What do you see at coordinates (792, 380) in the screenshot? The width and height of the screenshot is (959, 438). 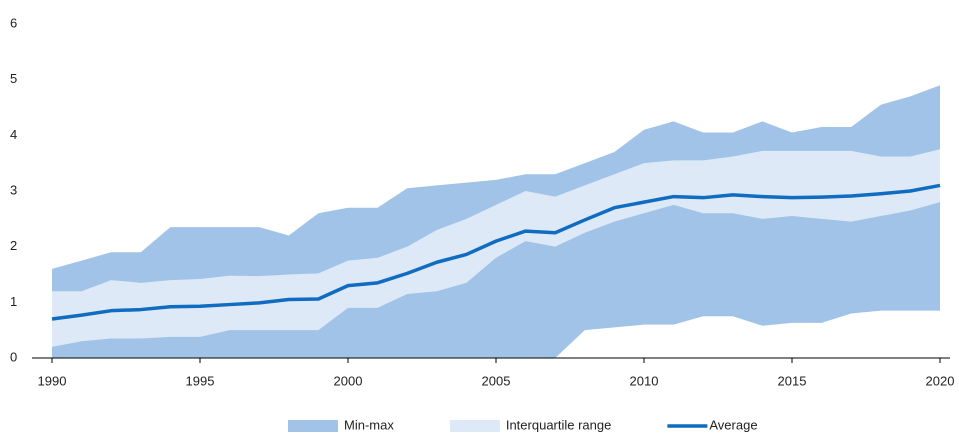 I see `x-tick-label: 2015` at bounding box center [792, 380].